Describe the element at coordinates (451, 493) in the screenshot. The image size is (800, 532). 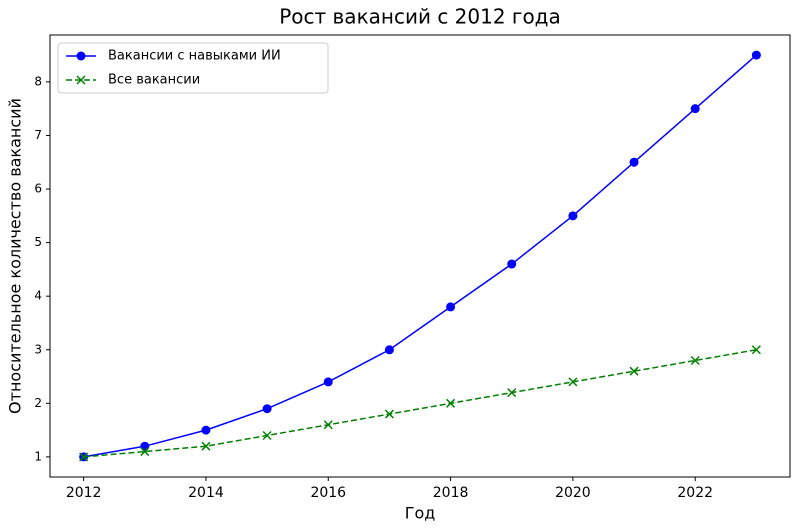
I see `x-tick-label: 2018` at that location.